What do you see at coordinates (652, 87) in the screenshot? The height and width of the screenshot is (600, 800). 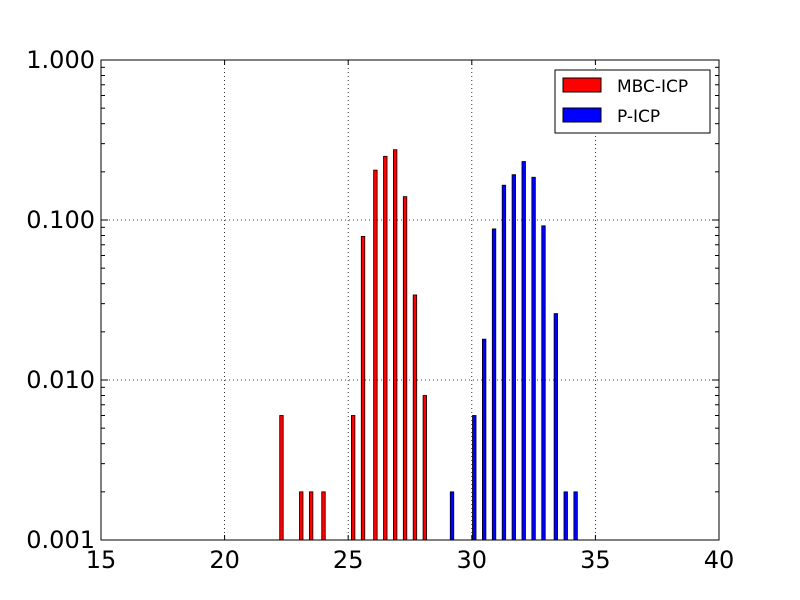 I see `legend-label-mbc-icp: MBC-ICP` at bounding box center [652, 87].